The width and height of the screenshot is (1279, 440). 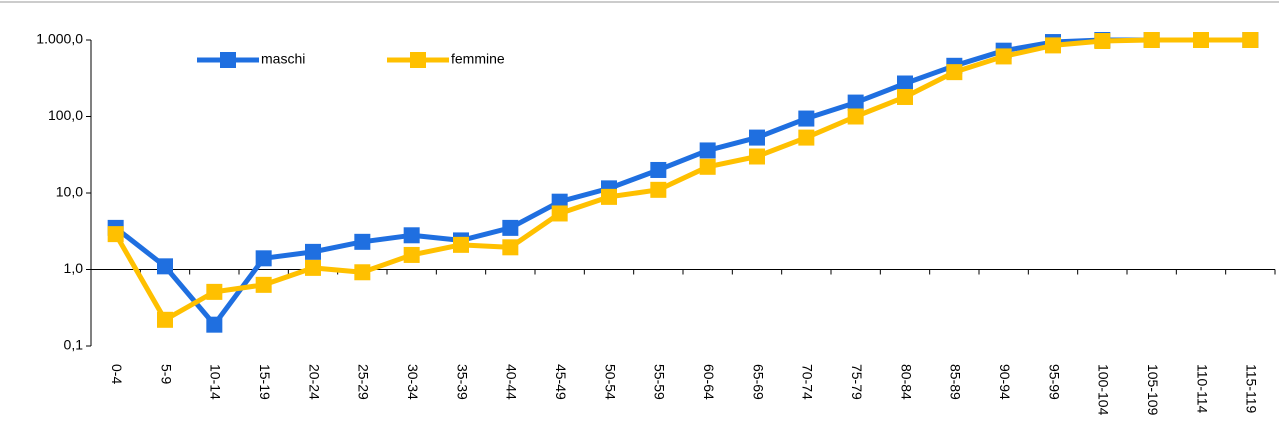 What do you see at coordinates (808, 382) in the screenshot?
I see `x-tick-label: 70-74` at bounding box center [808, 382].